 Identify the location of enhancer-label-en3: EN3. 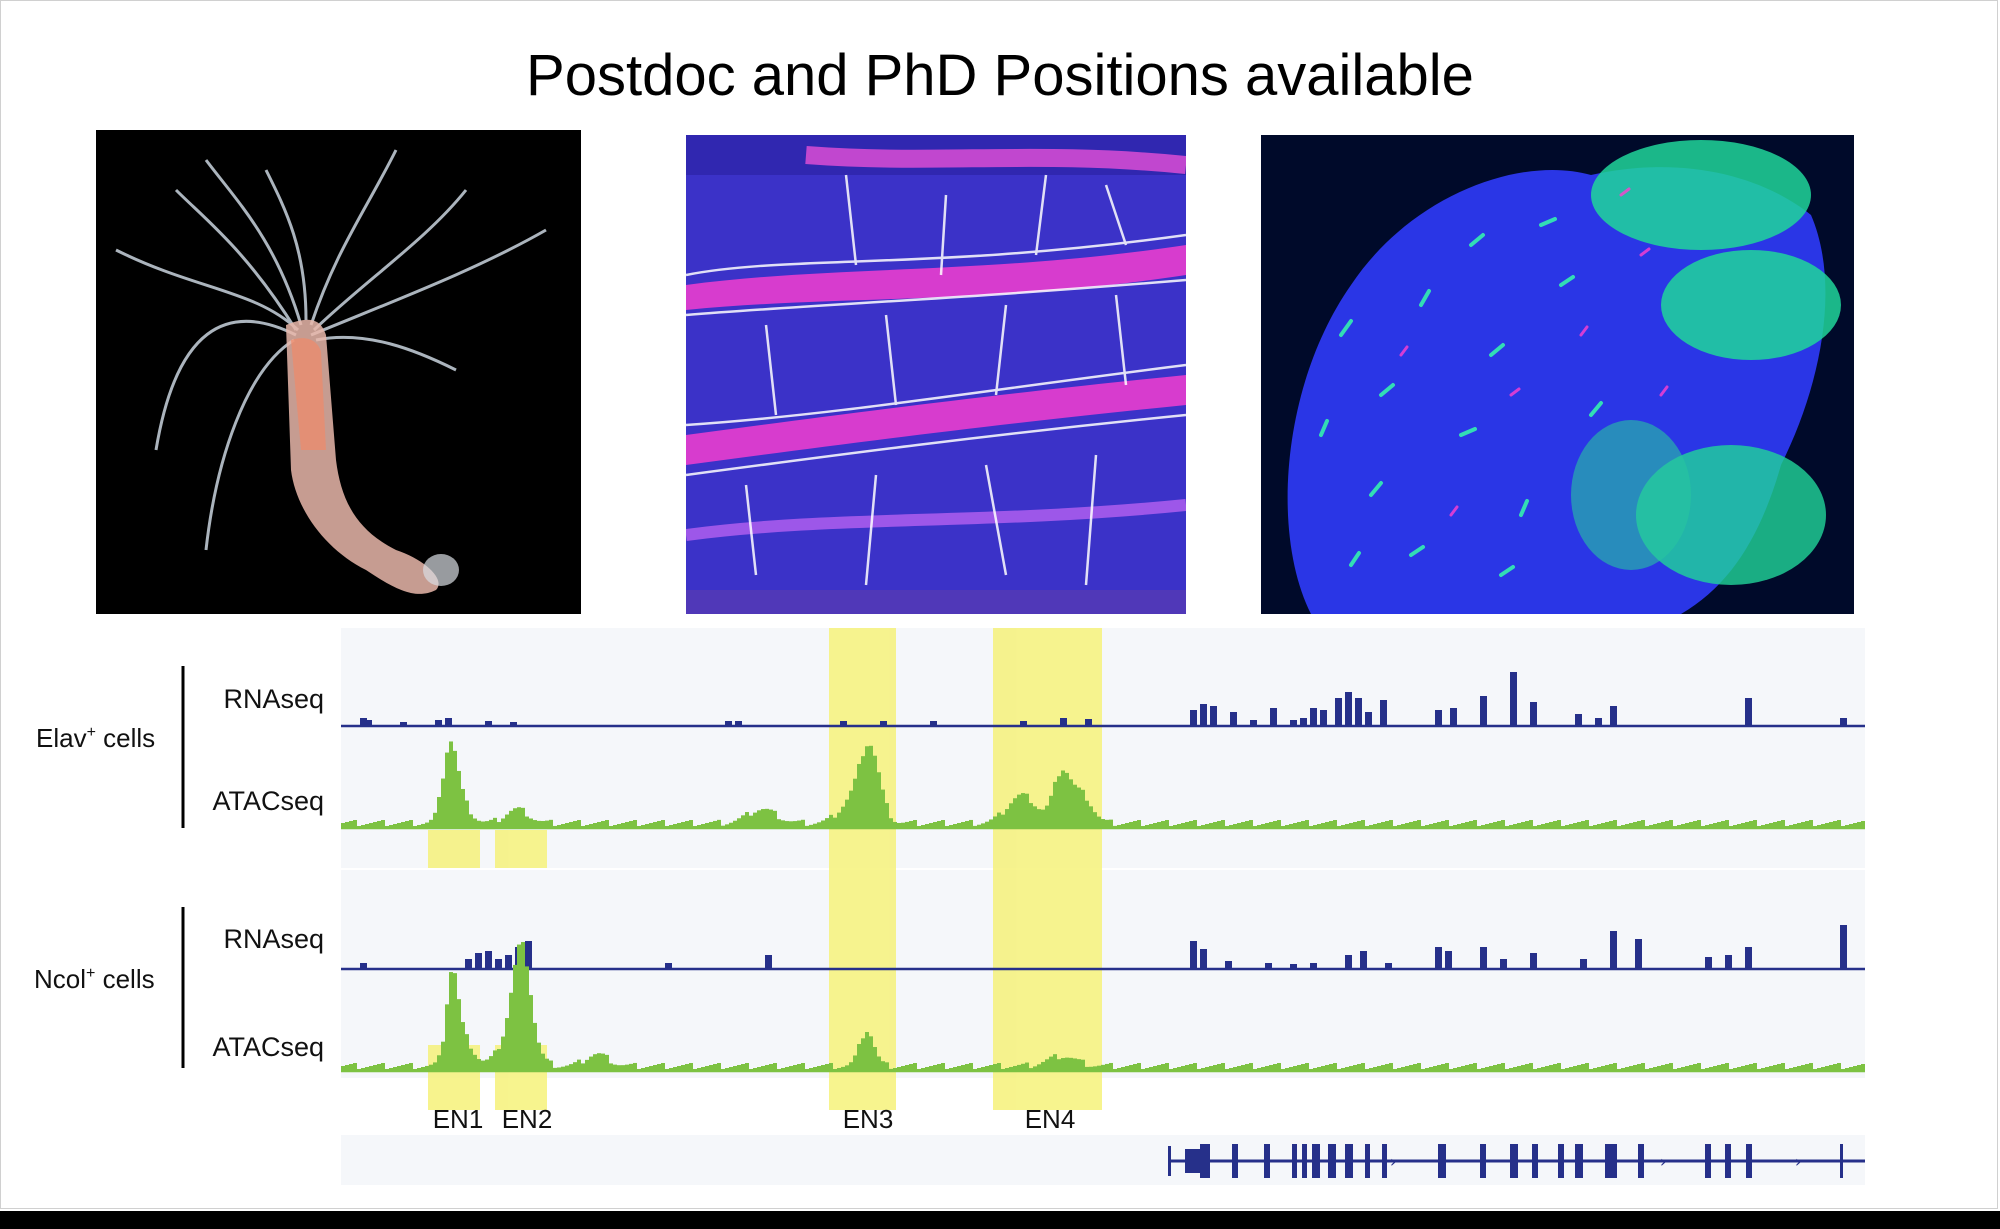
(868, 1119).